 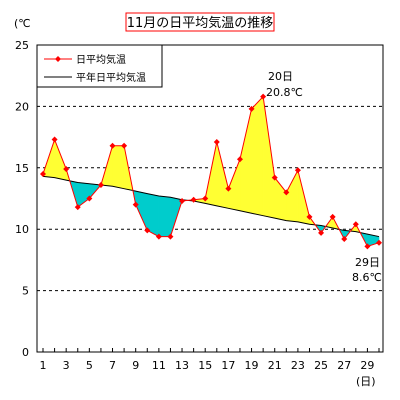 What do you see at coordinates (182, 365) in the screenshot?
I see `x-tick-label: 13` at bounding box center [182, 365].